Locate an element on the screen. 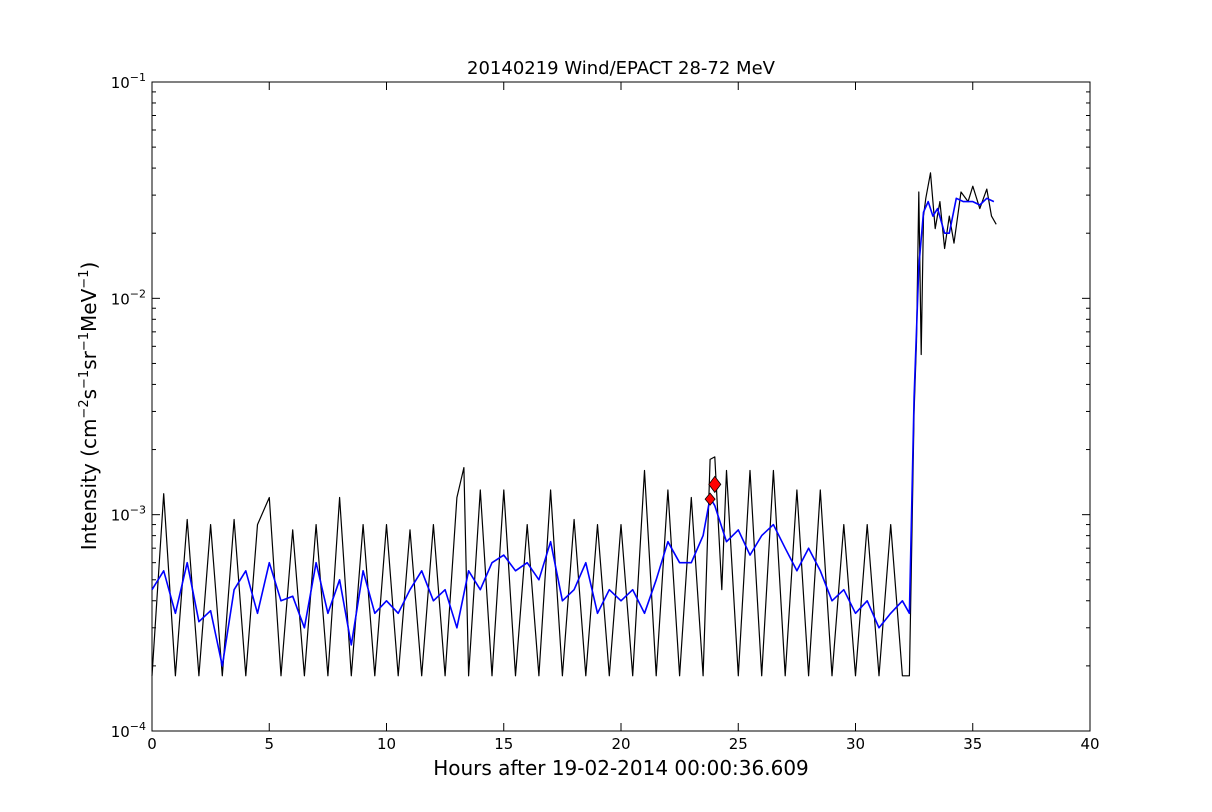 Image resolution: width=1212 pixels, height=812 pixels. y-axis-label-exp4: −1 is located at coordinates (84, 279).